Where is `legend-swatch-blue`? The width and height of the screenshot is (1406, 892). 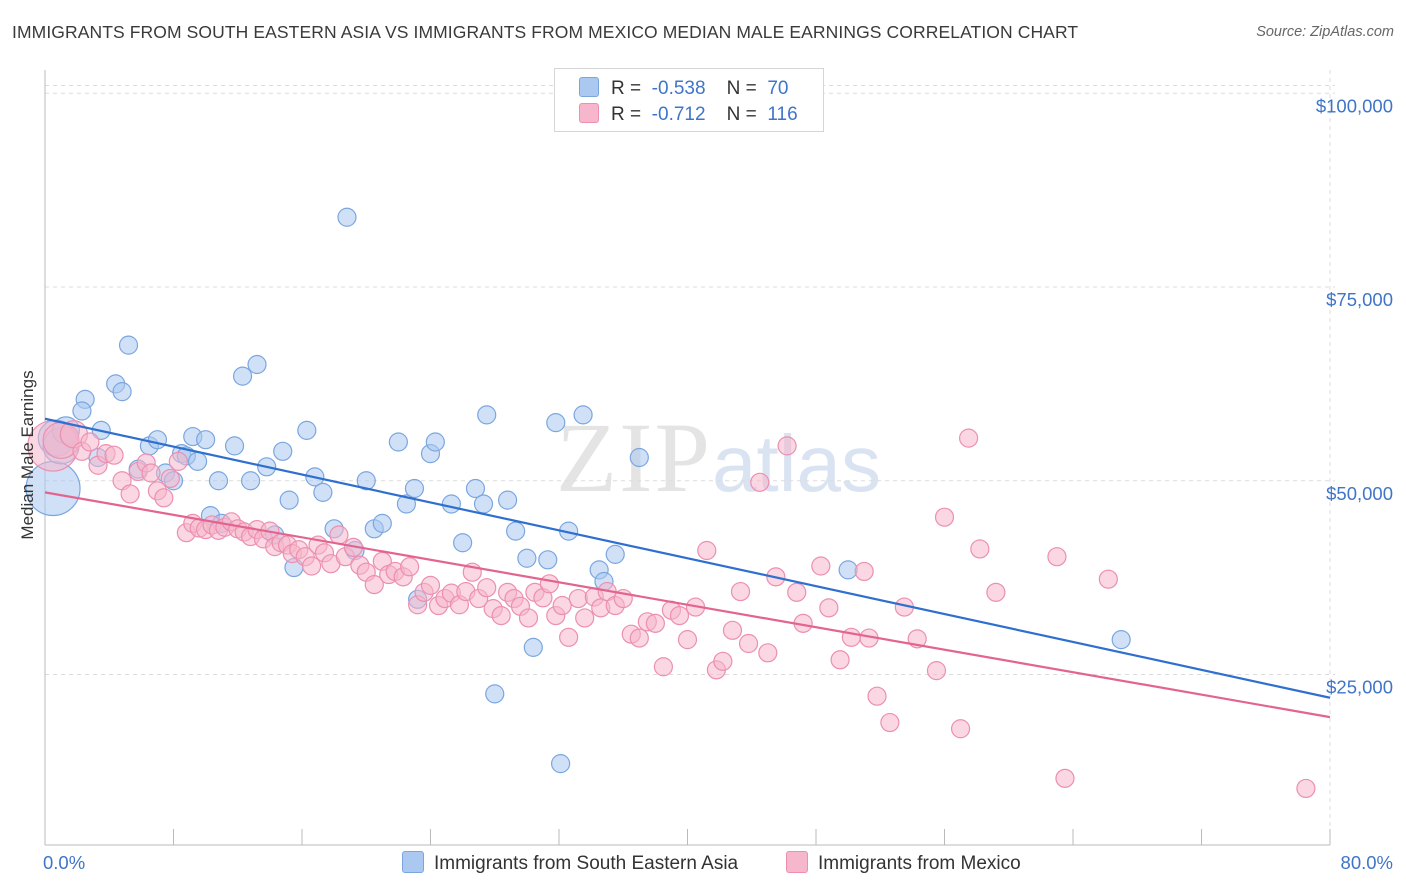 legend-swatch-blue is located at coordinates (413, 862).